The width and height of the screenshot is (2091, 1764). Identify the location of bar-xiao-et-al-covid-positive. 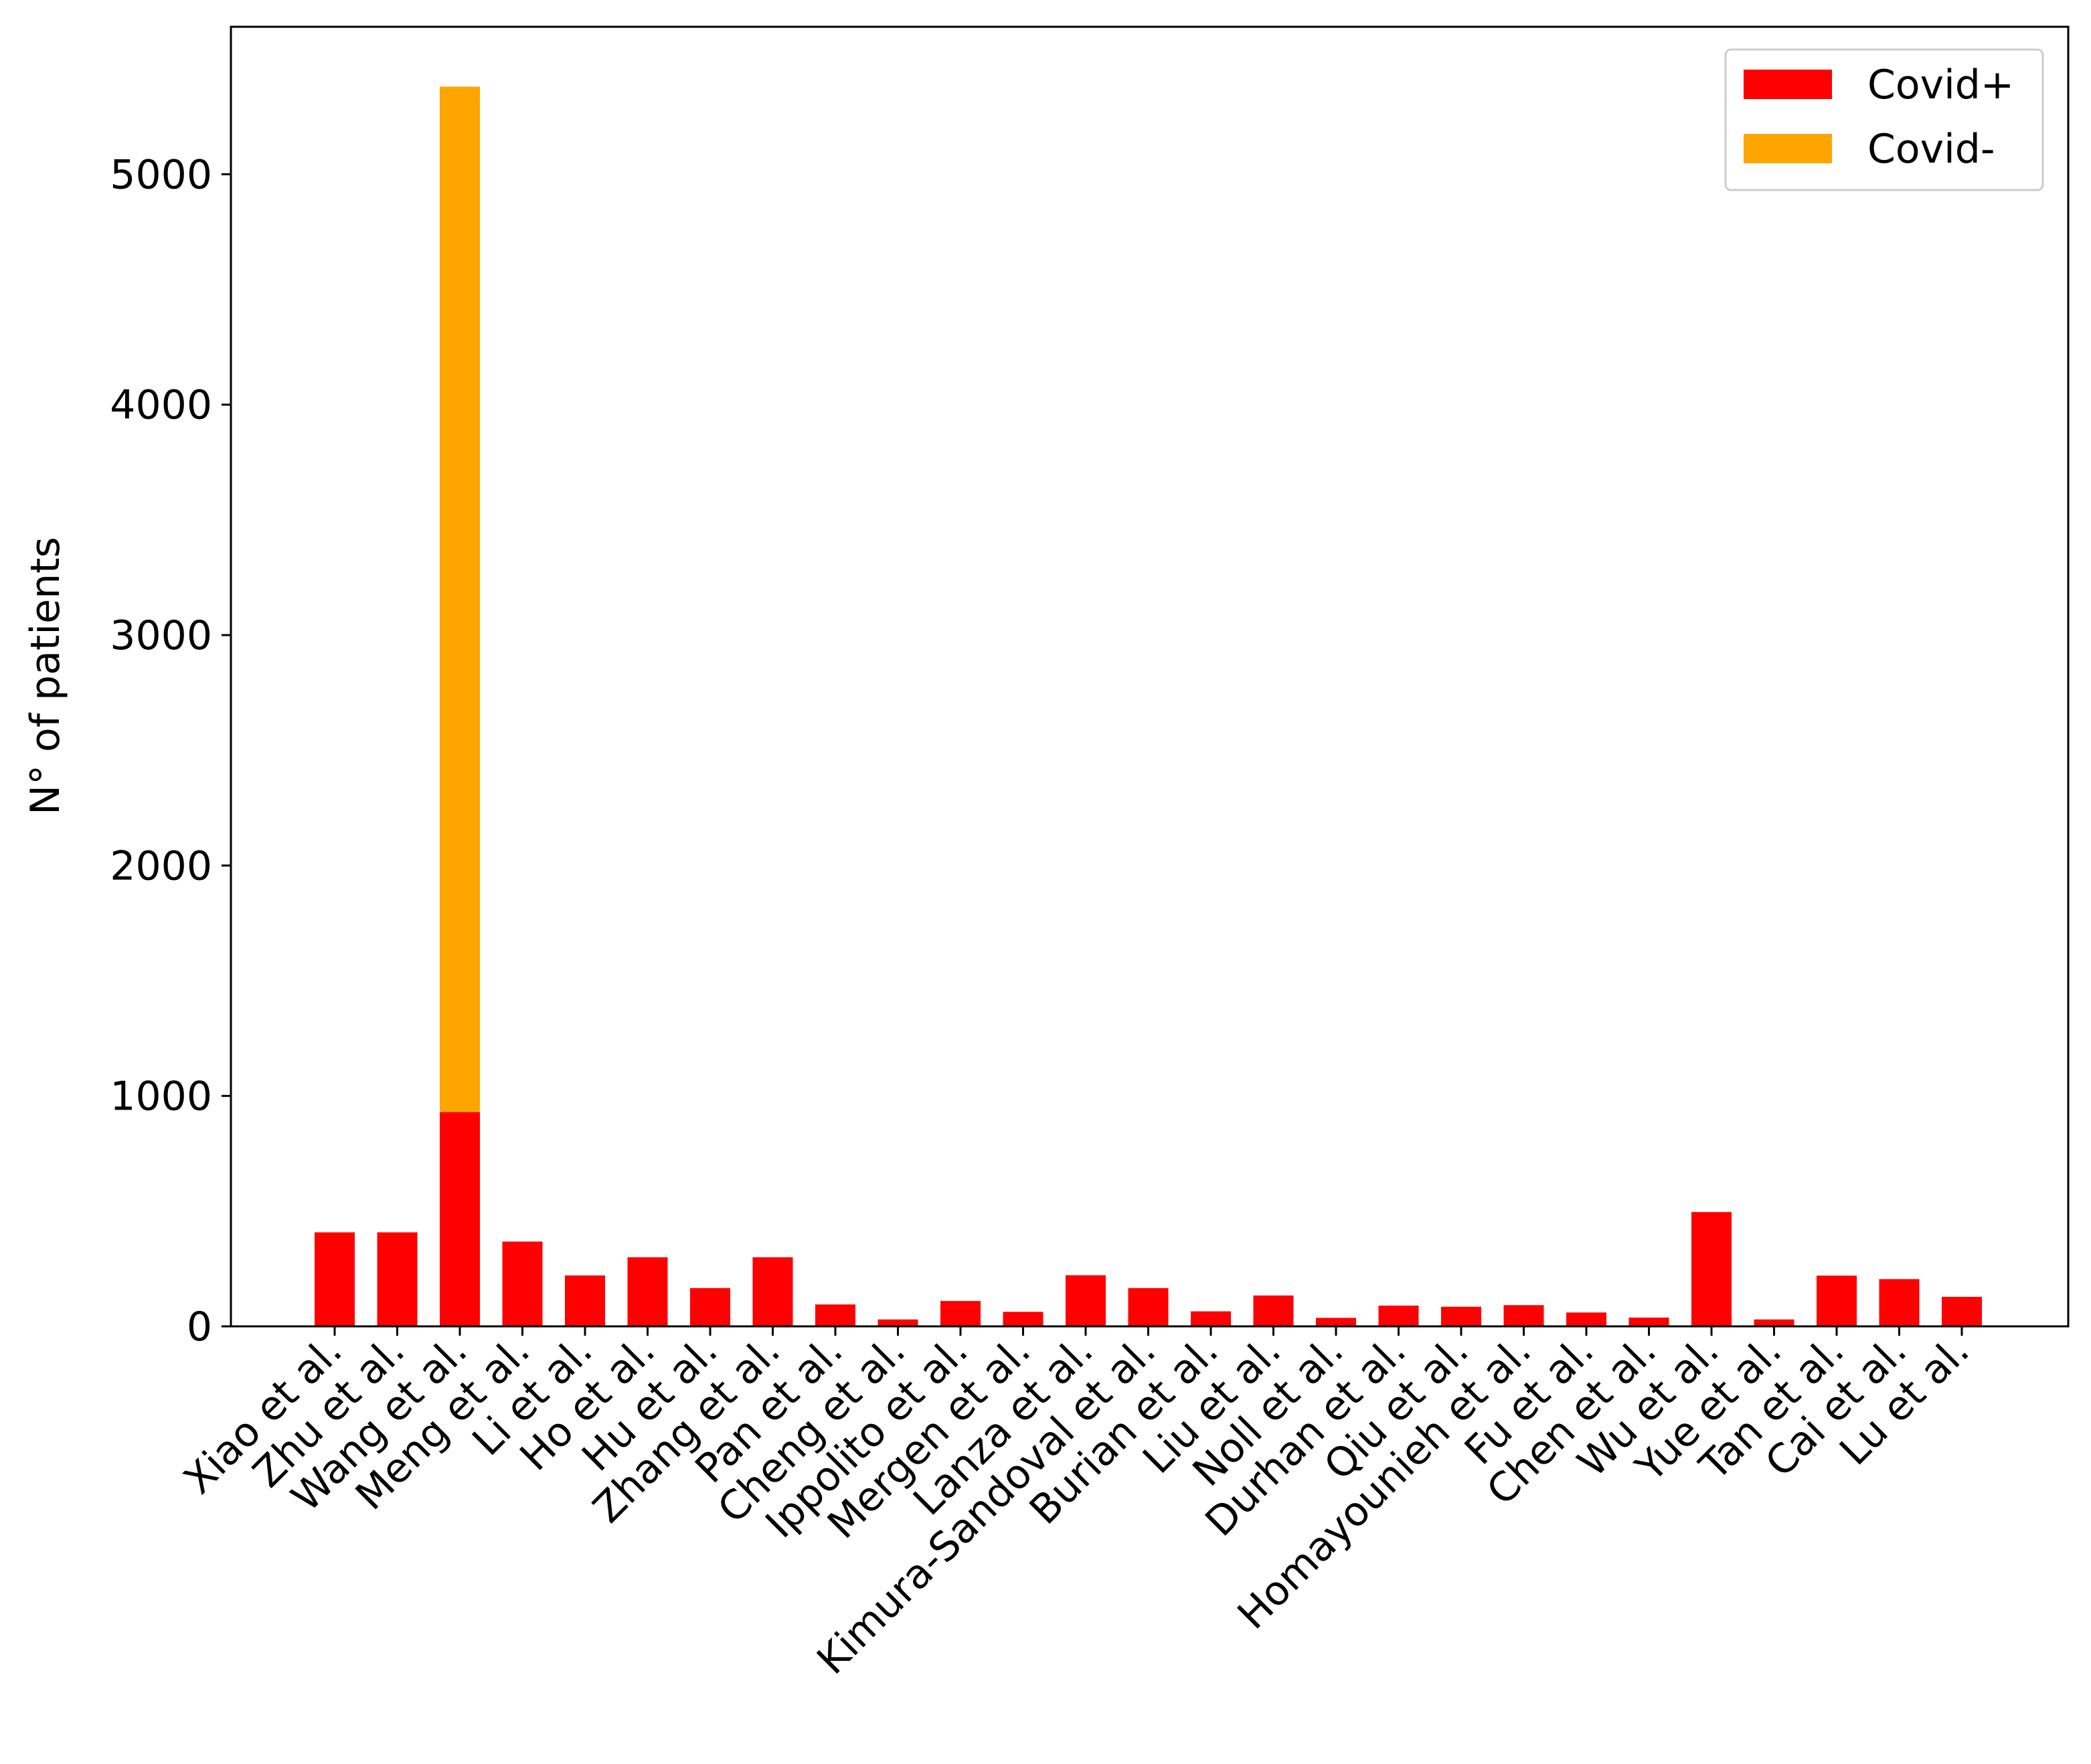
(335, 1279).